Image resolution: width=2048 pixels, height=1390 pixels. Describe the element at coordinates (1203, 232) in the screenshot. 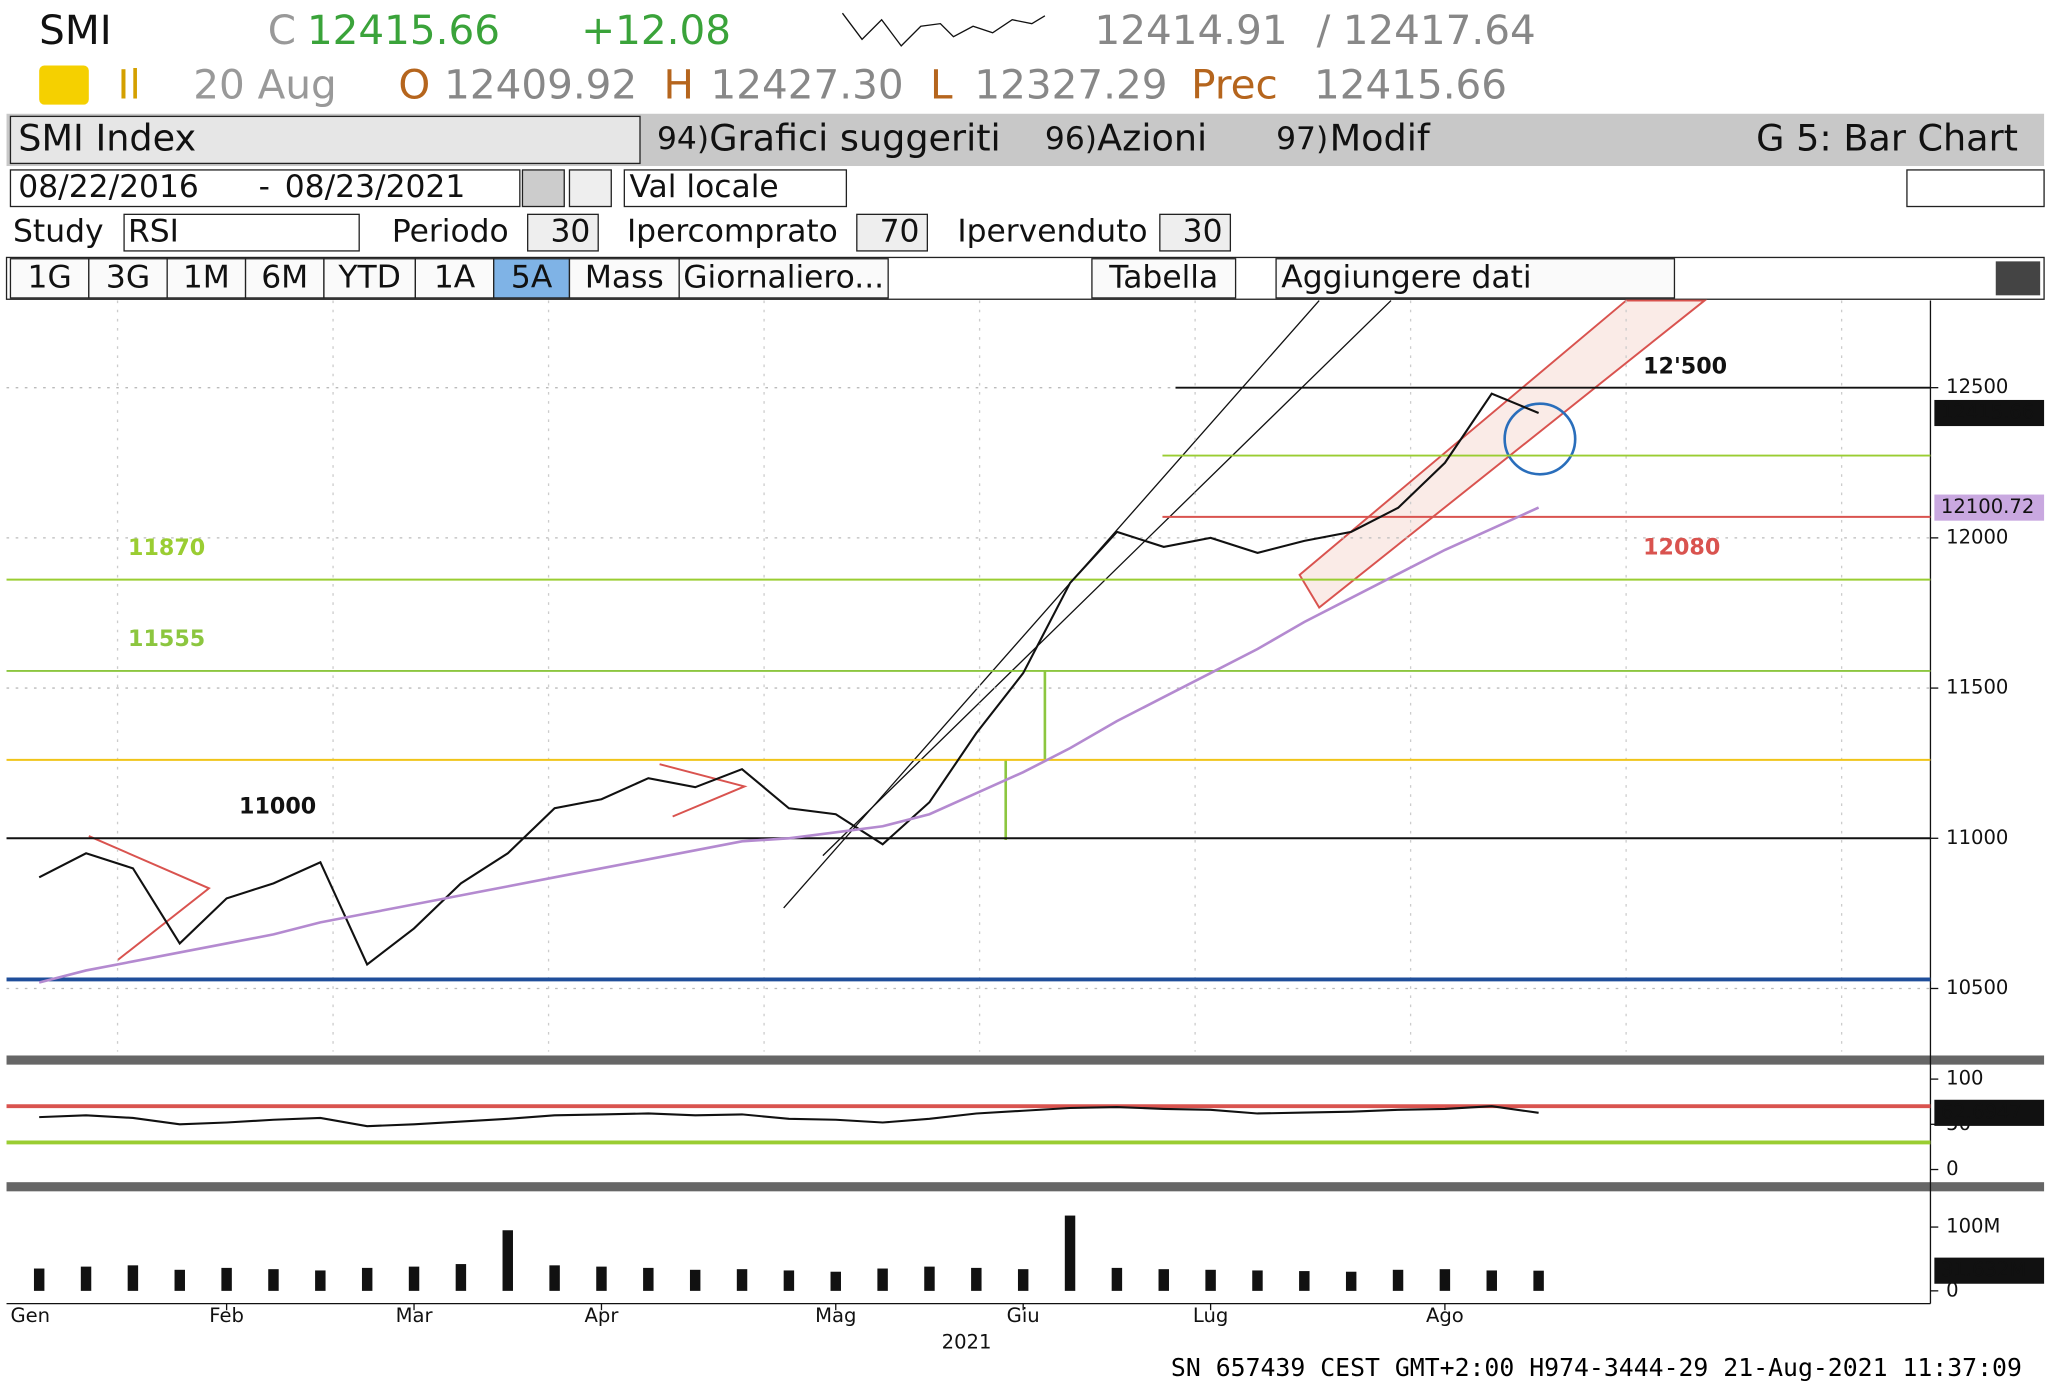

I see `oversold: 30` at that location.